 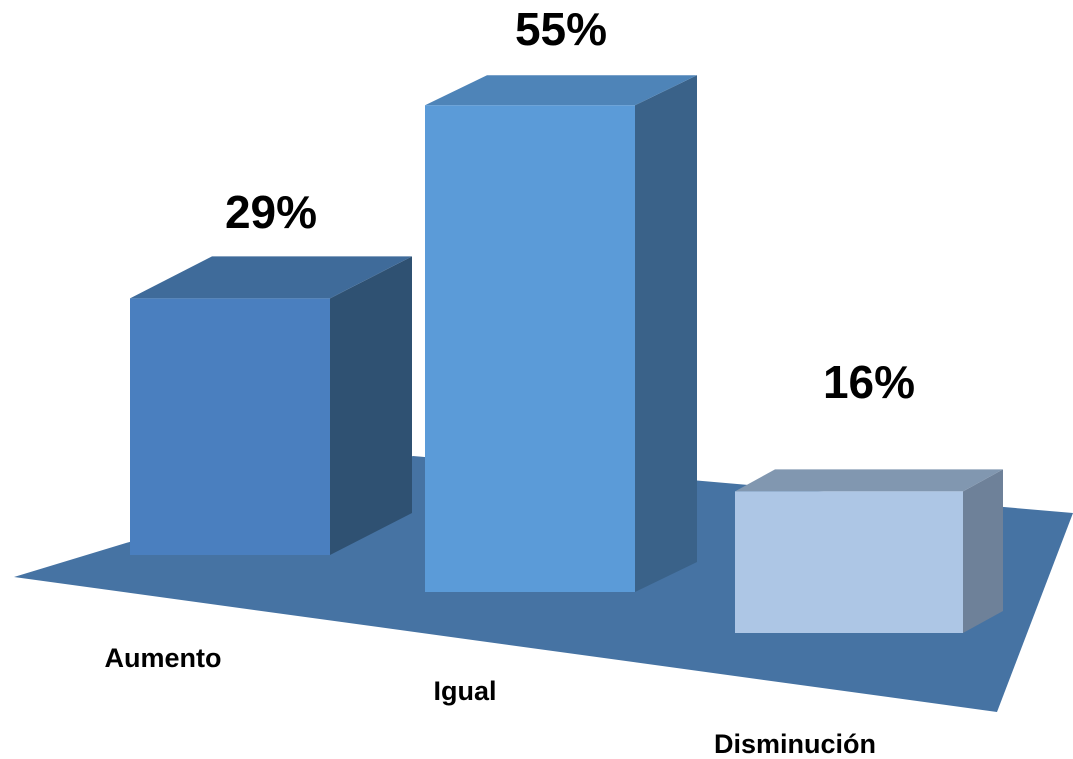 What do you see at coordinates (561, 29) in the screenshot?
I see `value-label: 55%` at bounding box center [561, 29].